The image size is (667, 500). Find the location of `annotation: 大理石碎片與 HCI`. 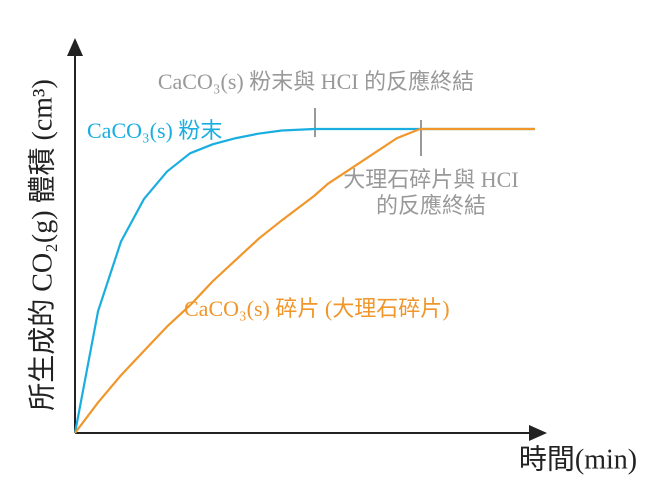

annotation: 大理石碎片與 HCI is located at coordinates (430, 179).